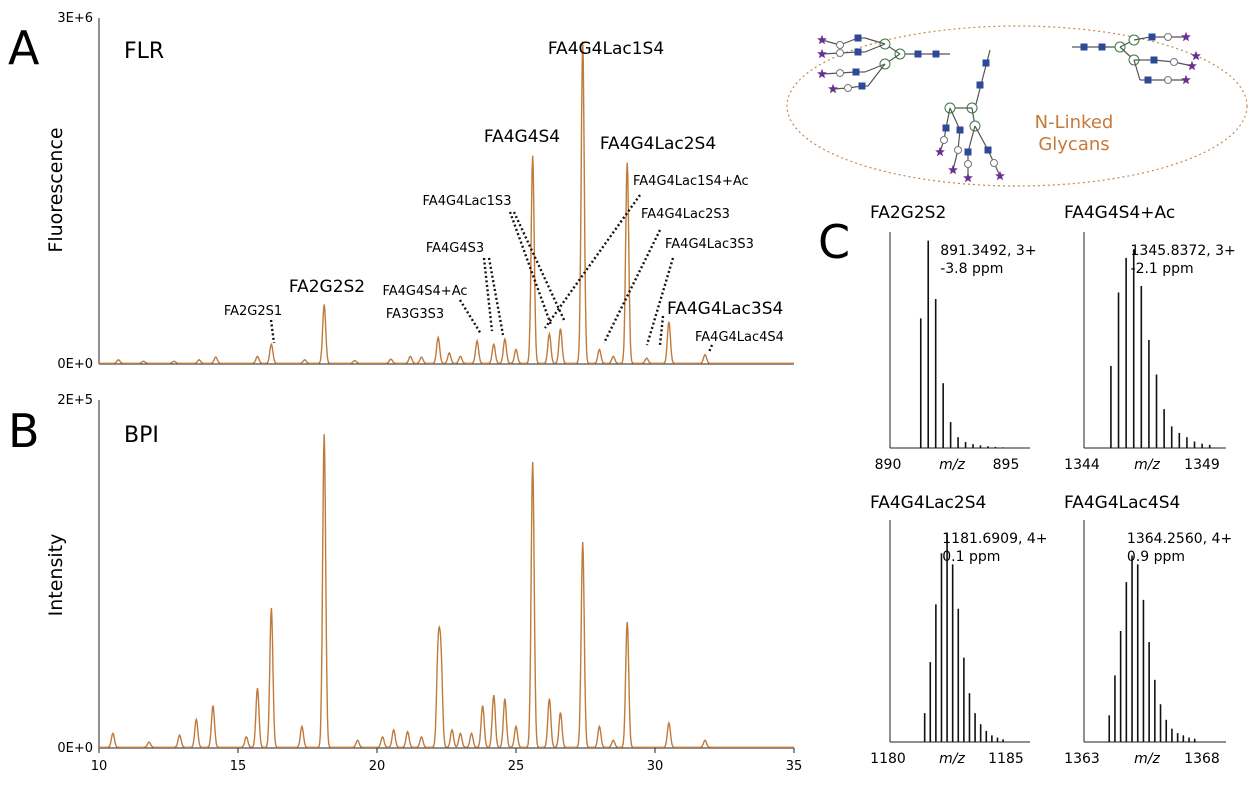 This screenshot has height=788, width=1258. What do you see at coordinates (1082, 465) in the screenshot?
I see `spectrum-xtick-low: 1344` at bounding box center [1082, 465].